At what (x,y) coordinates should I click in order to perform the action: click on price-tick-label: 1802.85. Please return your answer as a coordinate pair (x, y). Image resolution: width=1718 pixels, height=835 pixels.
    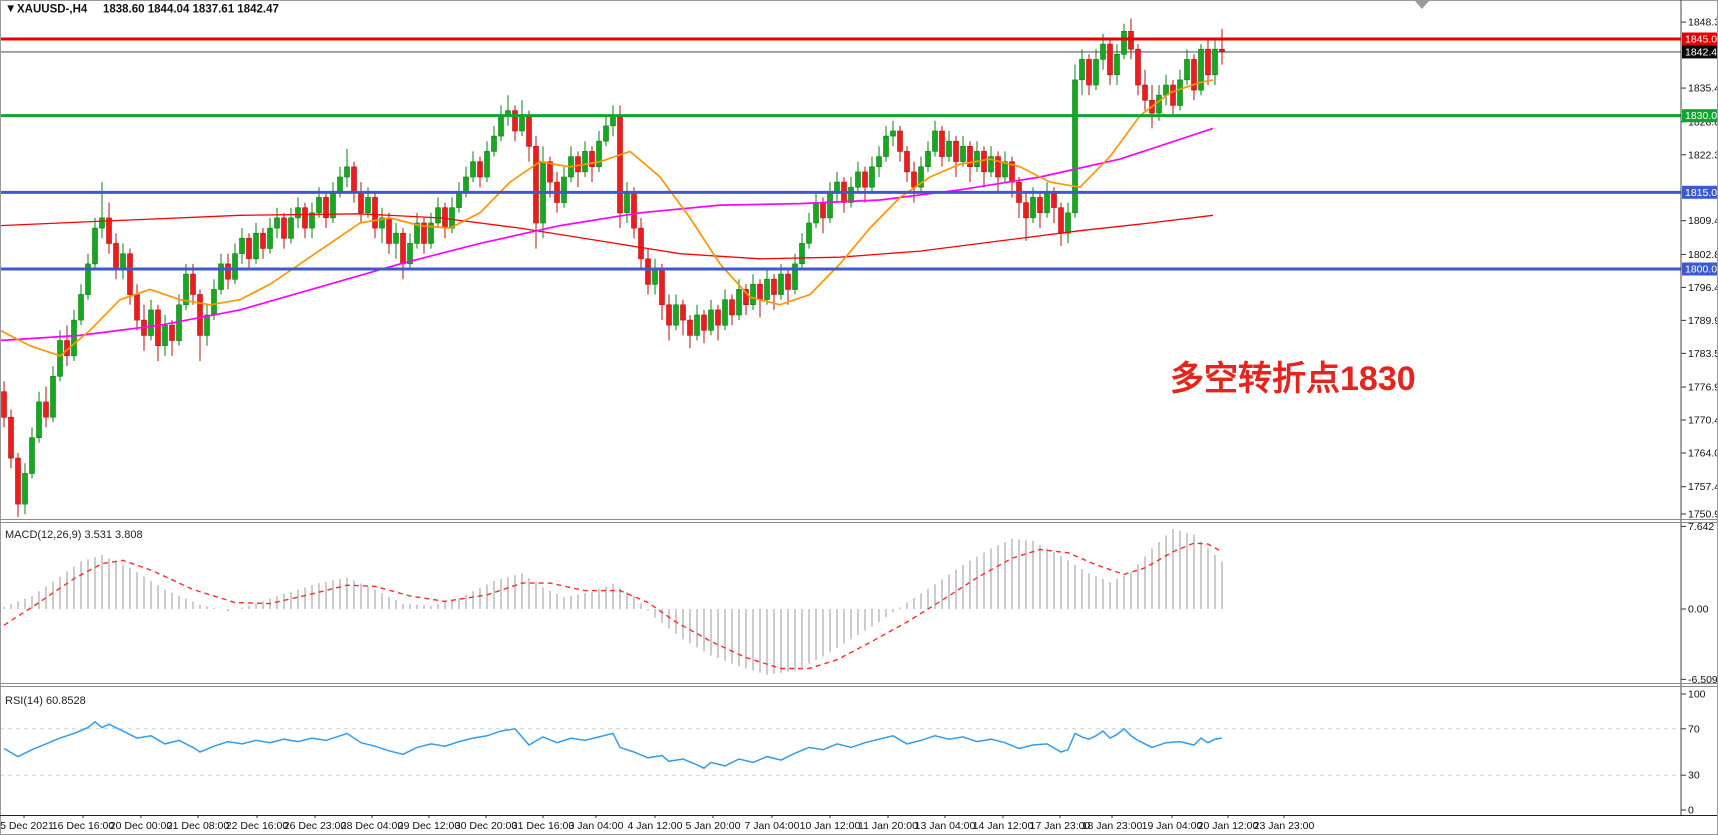
    Looking at the image, I should click on (1703, 255).